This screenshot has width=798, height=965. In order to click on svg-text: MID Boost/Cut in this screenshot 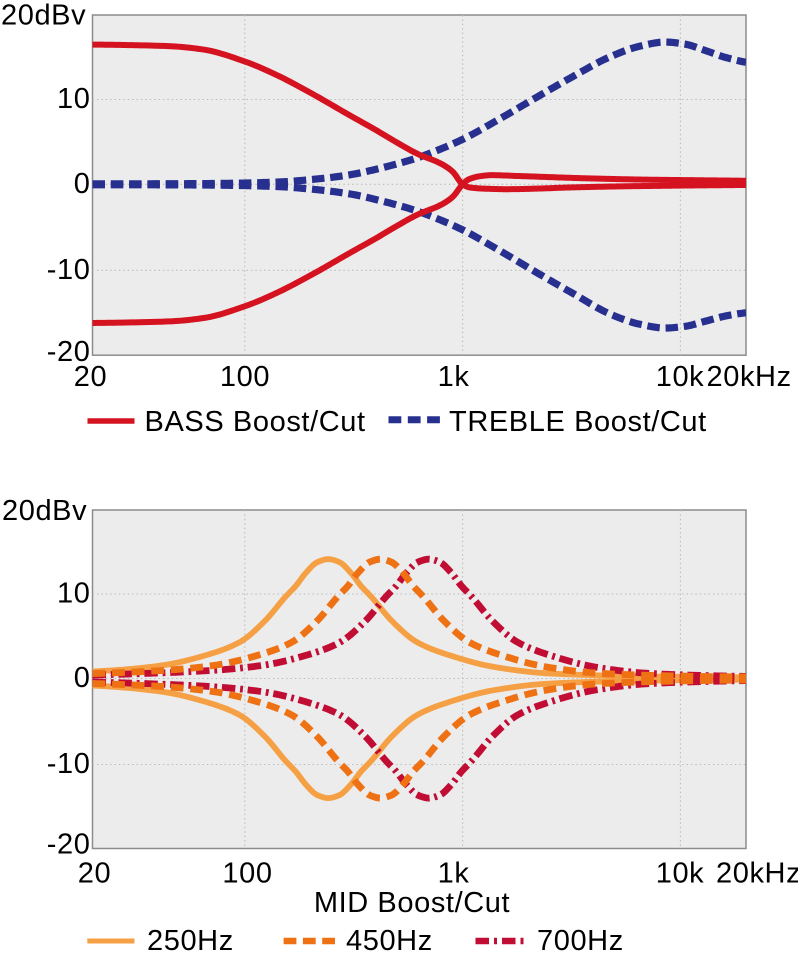, I will do `click(412, 903)`.